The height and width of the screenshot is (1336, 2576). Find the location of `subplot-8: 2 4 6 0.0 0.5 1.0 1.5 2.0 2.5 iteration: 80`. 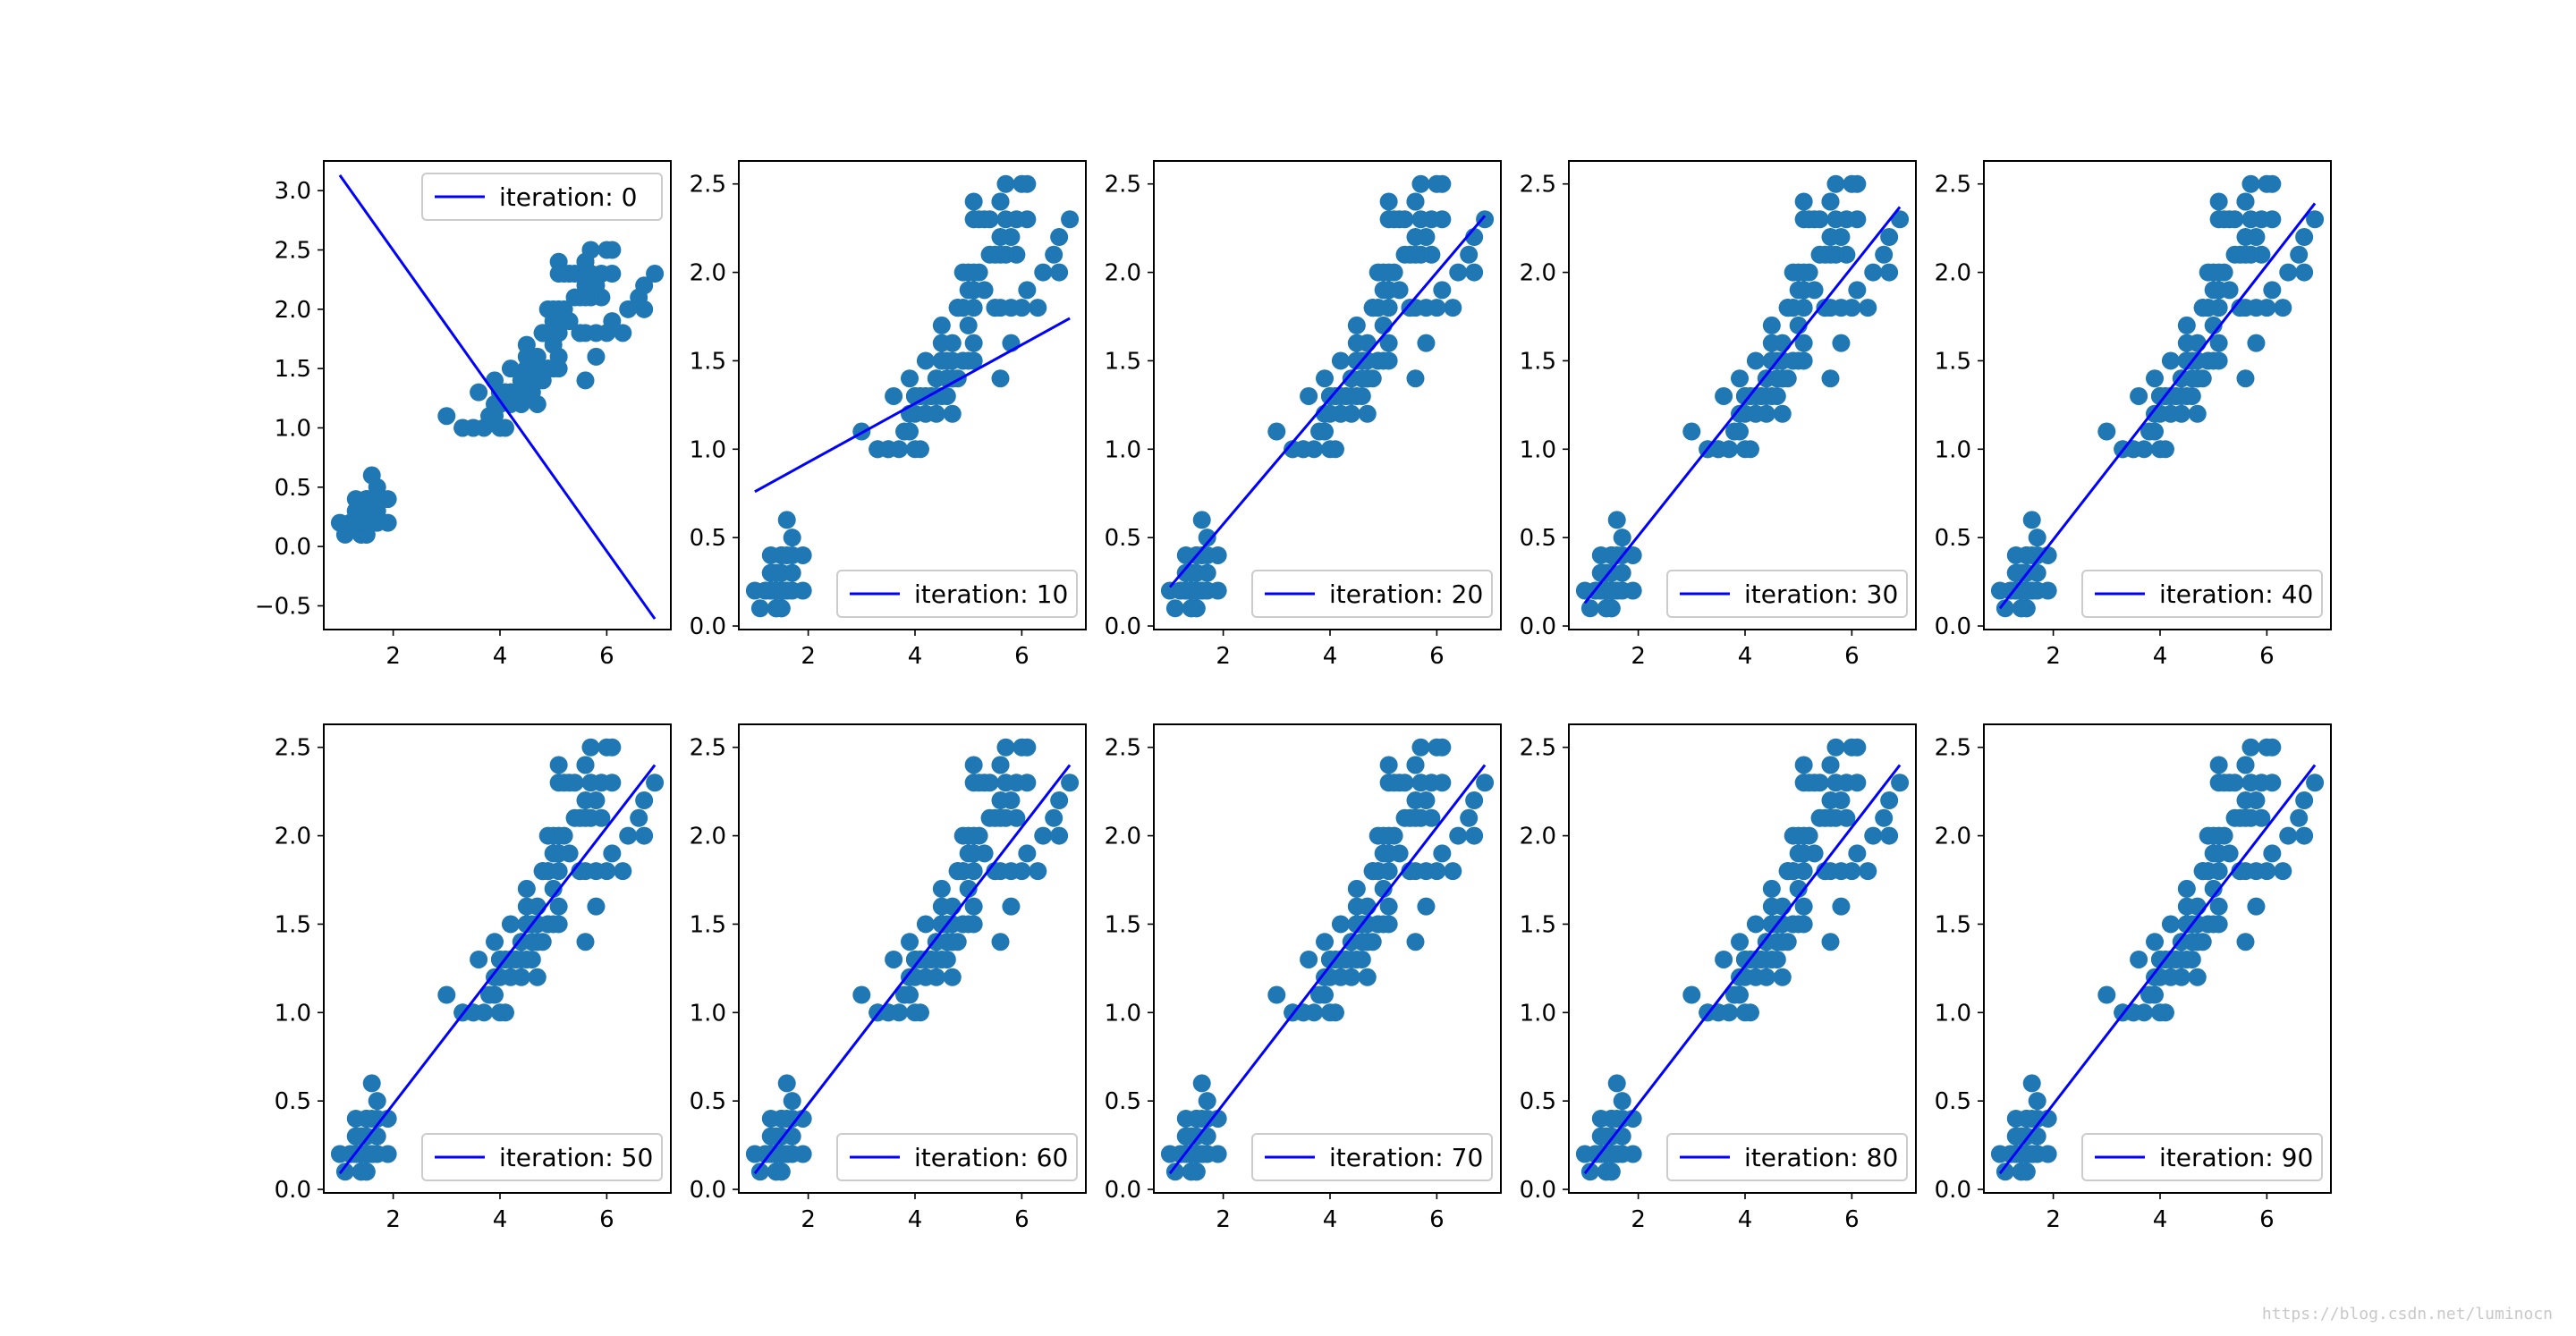

subplot-8: 2 4 6 0.0 0.5 1.0 1.5 2.0 2.5 iteration: 80 is located at coordinates (1718, 978).